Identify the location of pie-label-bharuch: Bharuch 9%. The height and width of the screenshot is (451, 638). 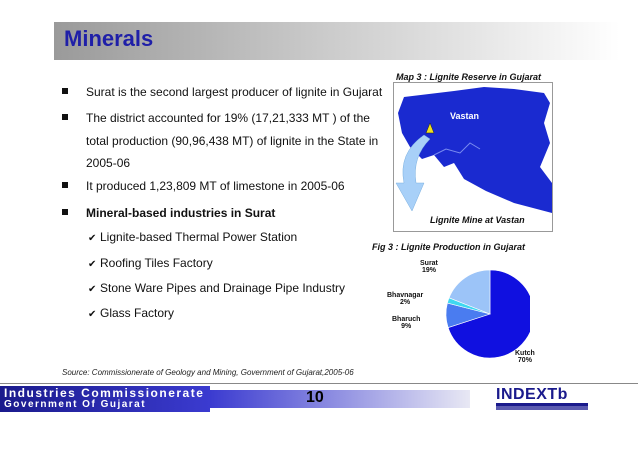
(406, 323).